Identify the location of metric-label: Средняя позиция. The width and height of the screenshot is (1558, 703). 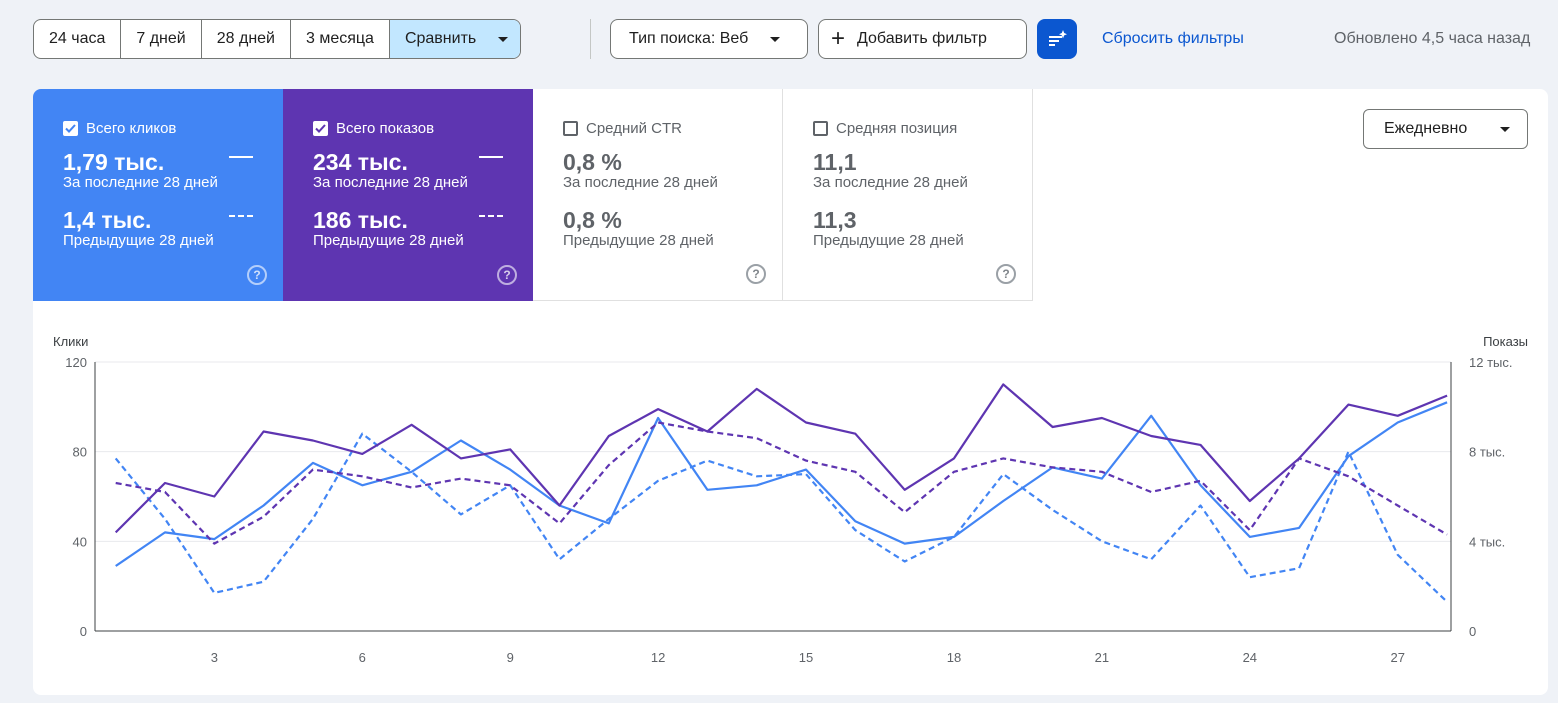
(897, 128).